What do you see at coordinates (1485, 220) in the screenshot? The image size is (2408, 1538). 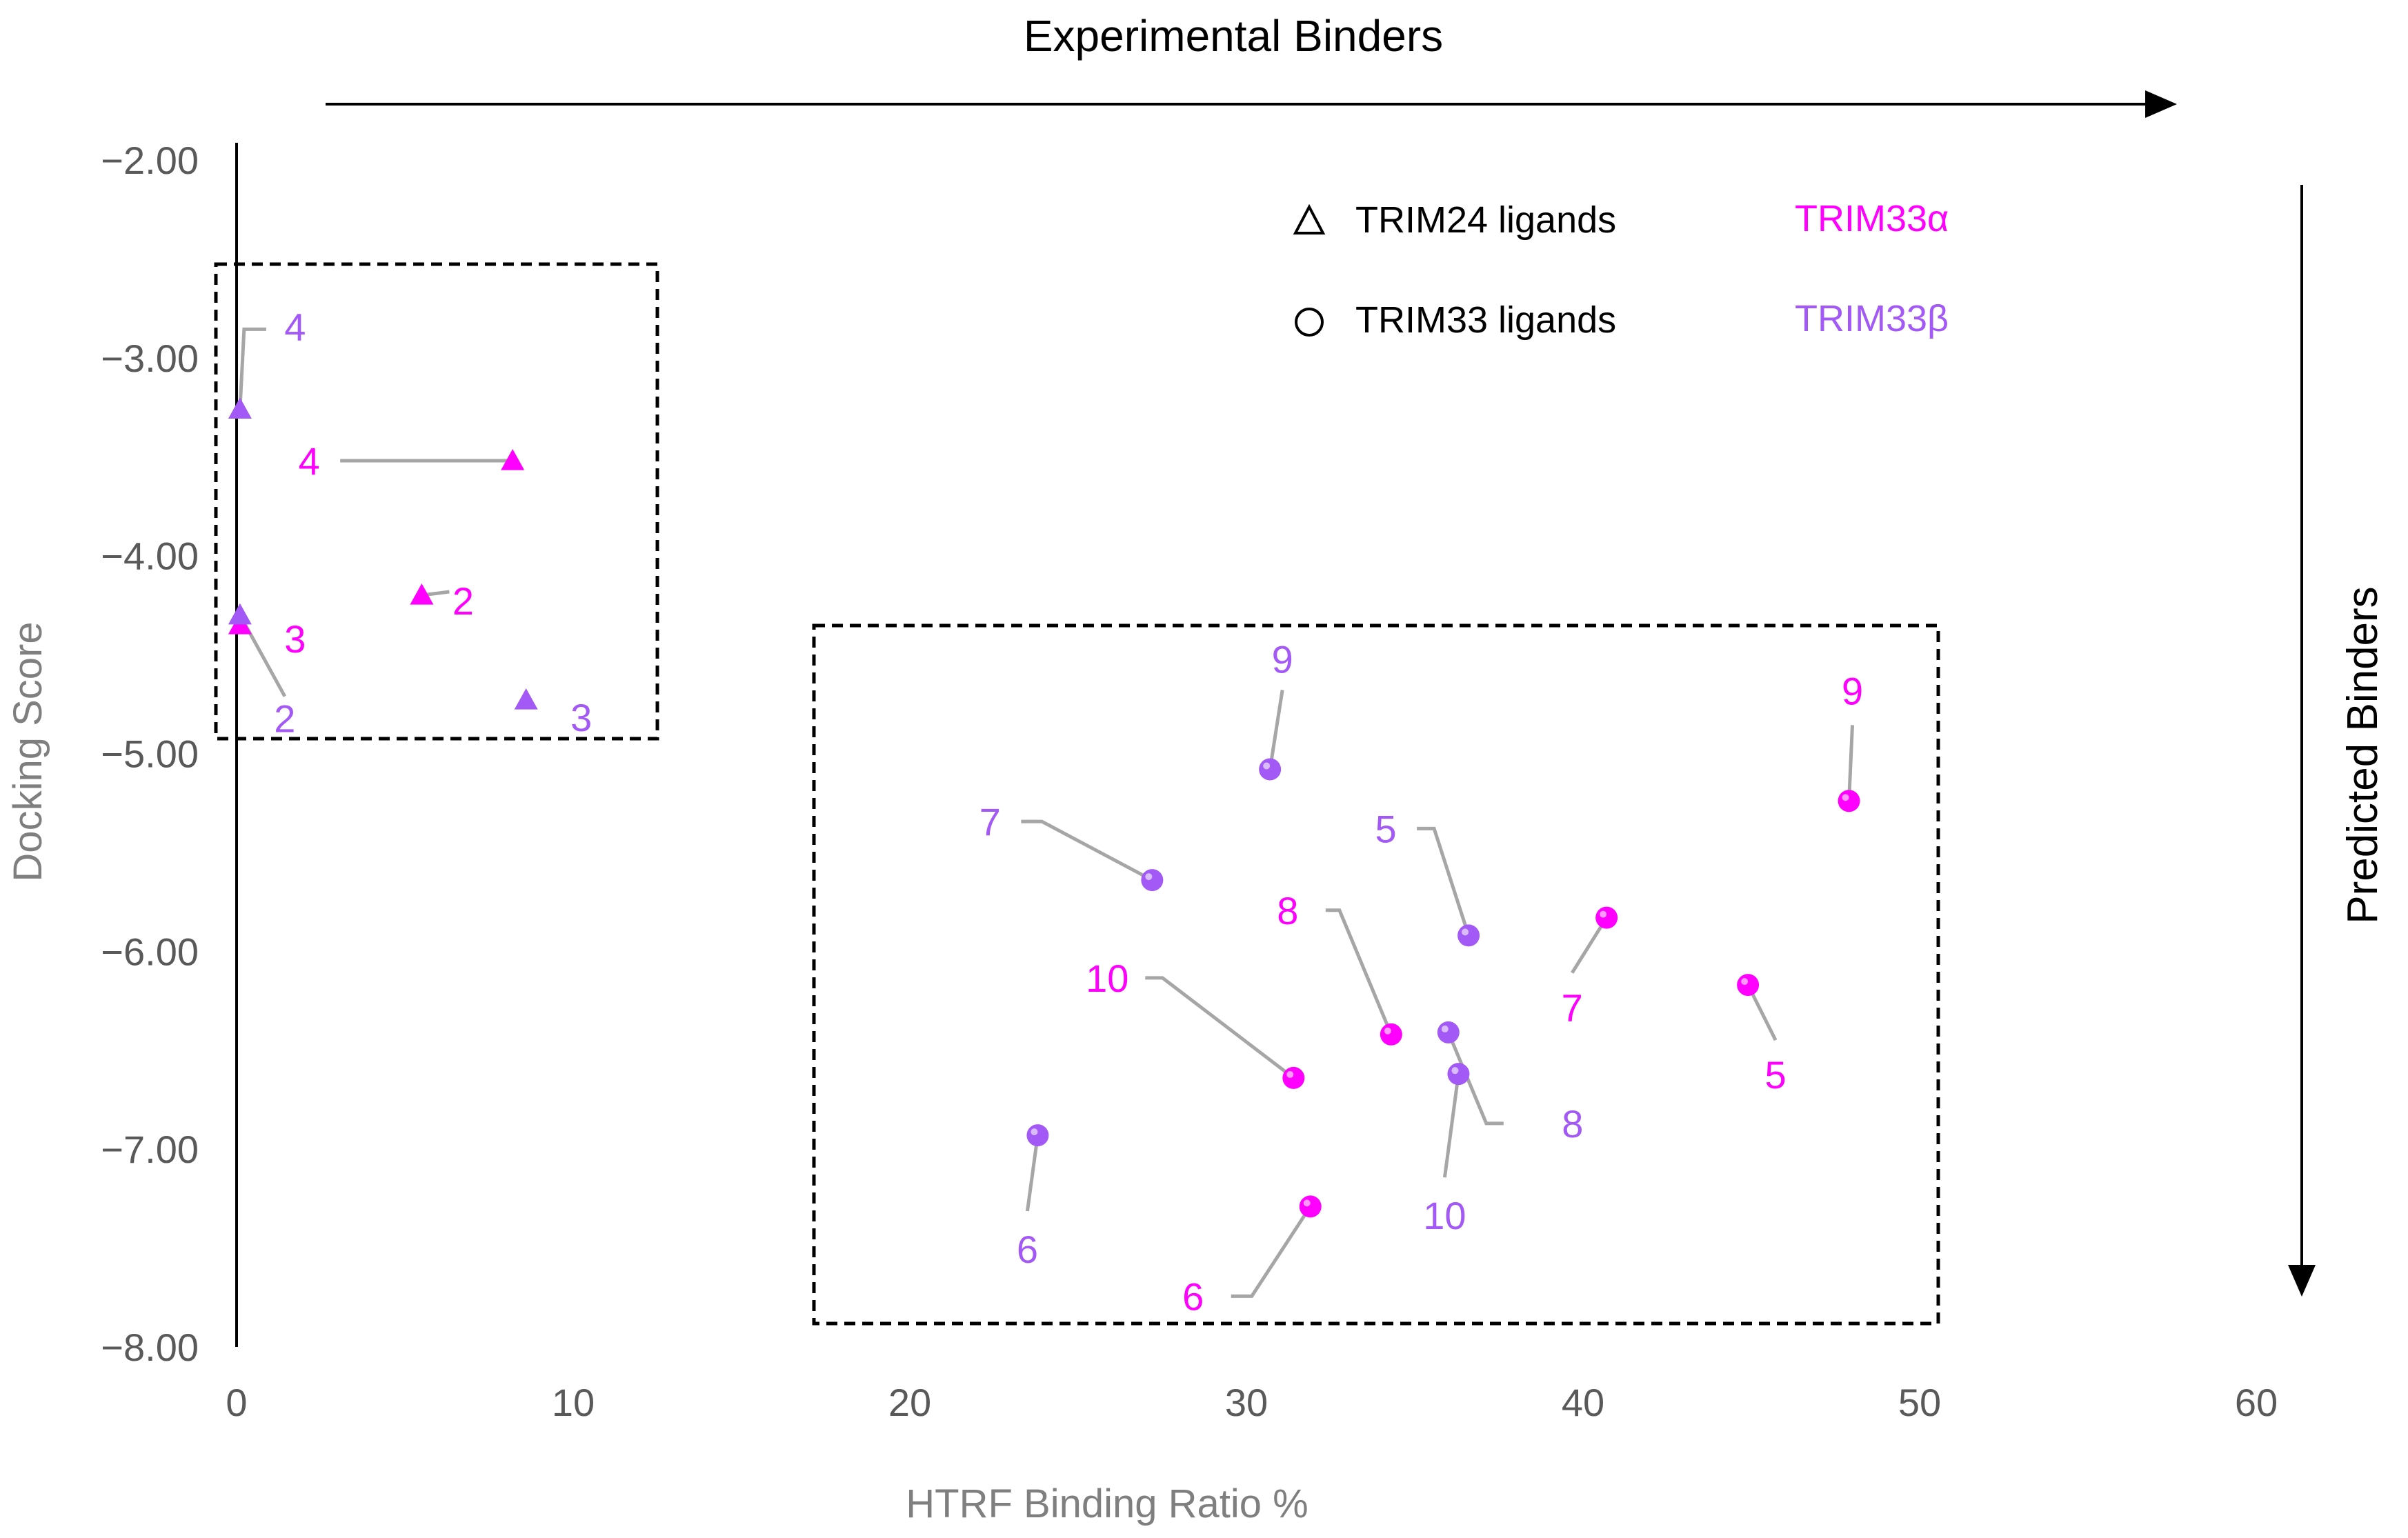 I see `legend-trim24-label: TRIM24 ligands` at bounding box center [1485, 220].